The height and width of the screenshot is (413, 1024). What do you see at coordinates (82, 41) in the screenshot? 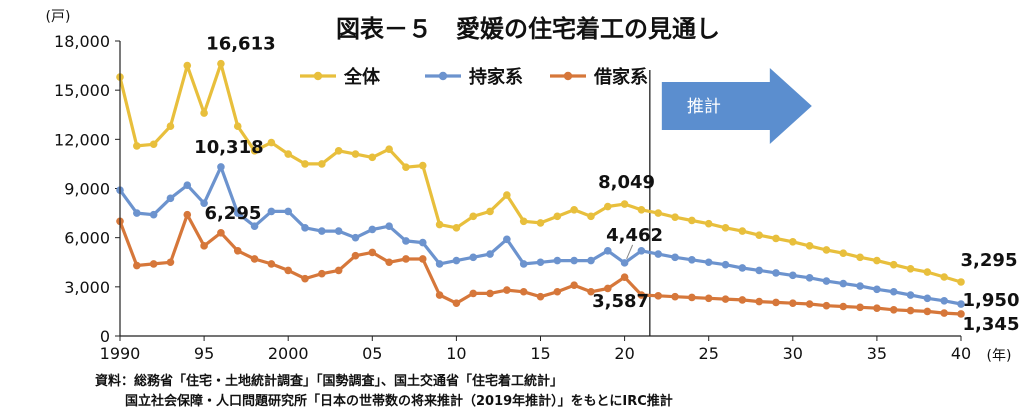
I see `y-tick-label: 18,000` at bounding box center [82, 41].